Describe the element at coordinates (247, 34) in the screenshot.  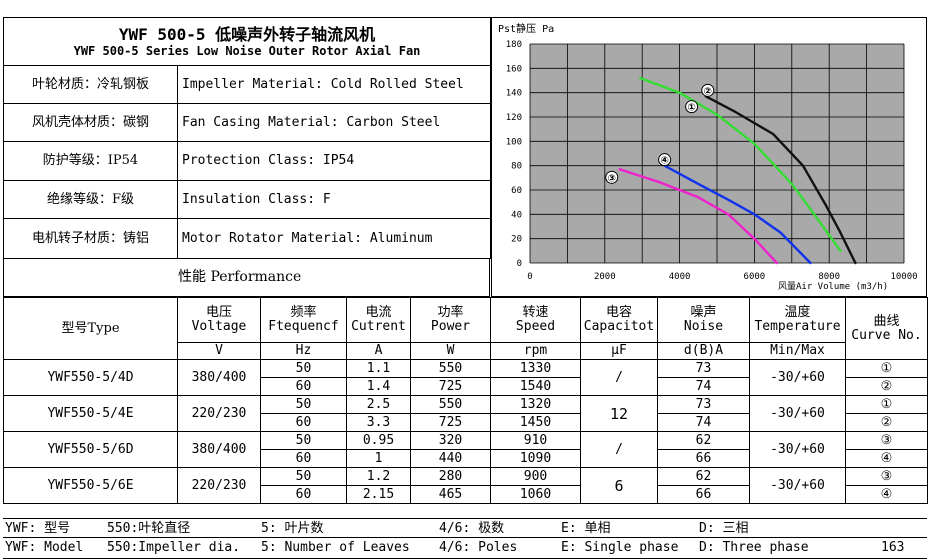
I see `page-title: YWF 500-5 低噪声外转子轴流风机` at that location.